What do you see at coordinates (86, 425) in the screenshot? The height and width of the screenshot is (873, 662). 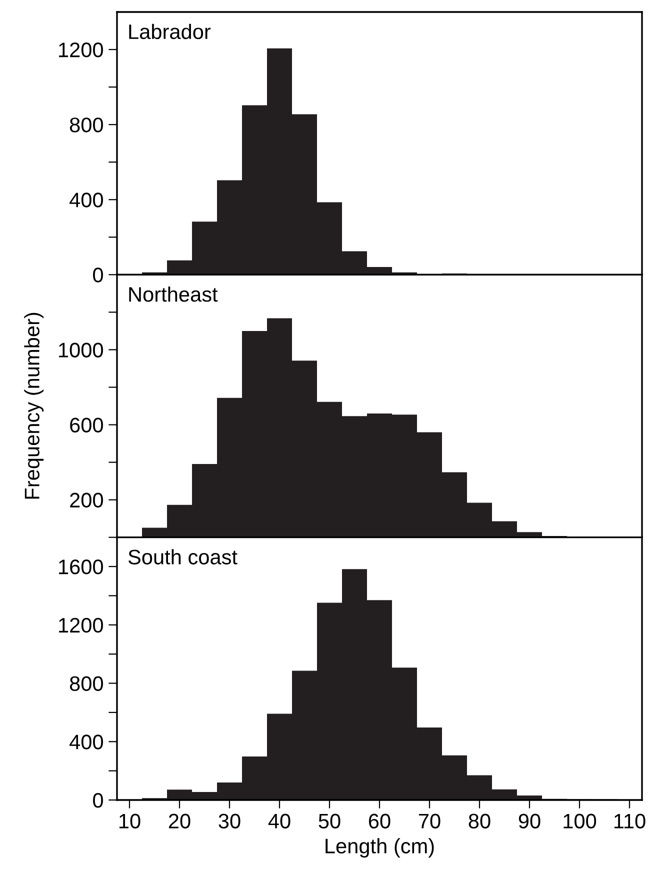 I see `y-tick-label: 600` at bounding box center [86, 425].